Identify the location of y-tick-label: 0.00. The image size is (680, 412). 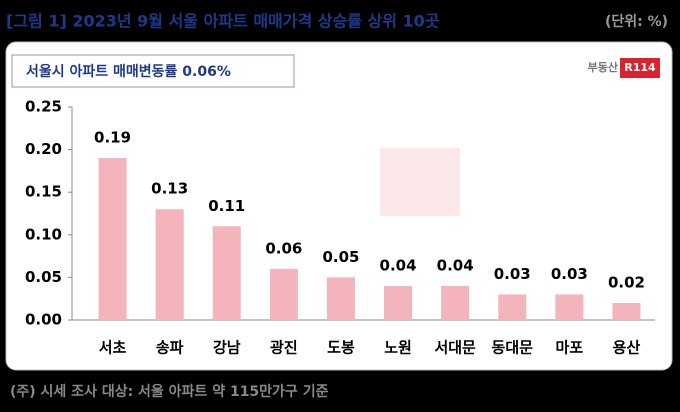
(43, 320).